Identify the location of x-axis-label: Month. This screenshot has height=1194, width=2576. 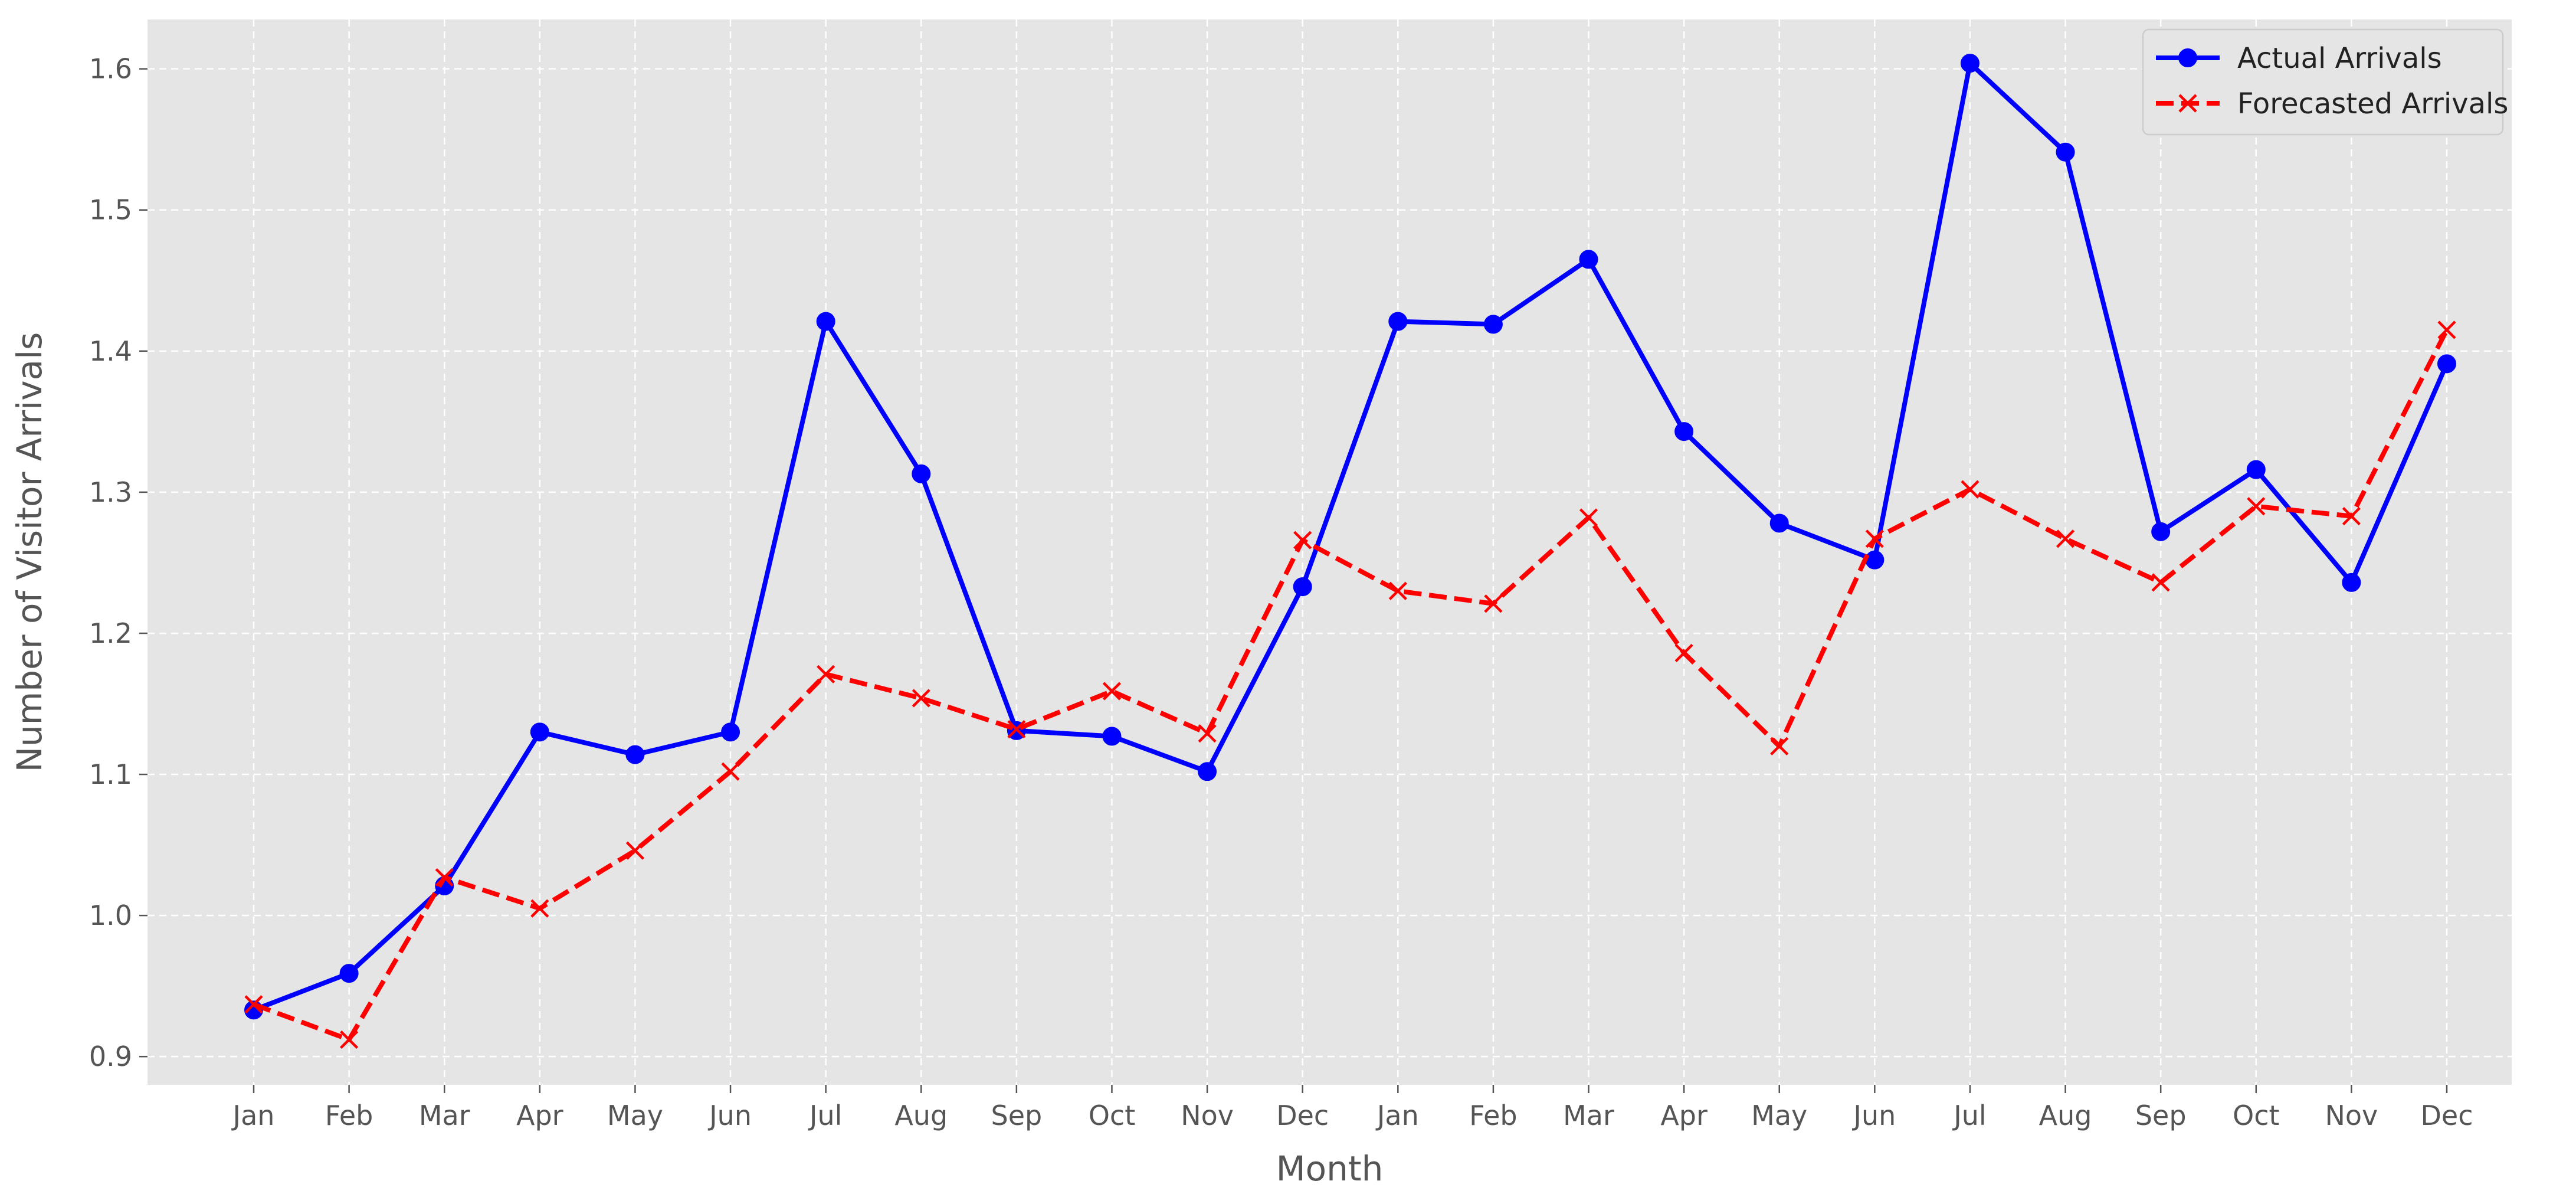
(1330, 1169).